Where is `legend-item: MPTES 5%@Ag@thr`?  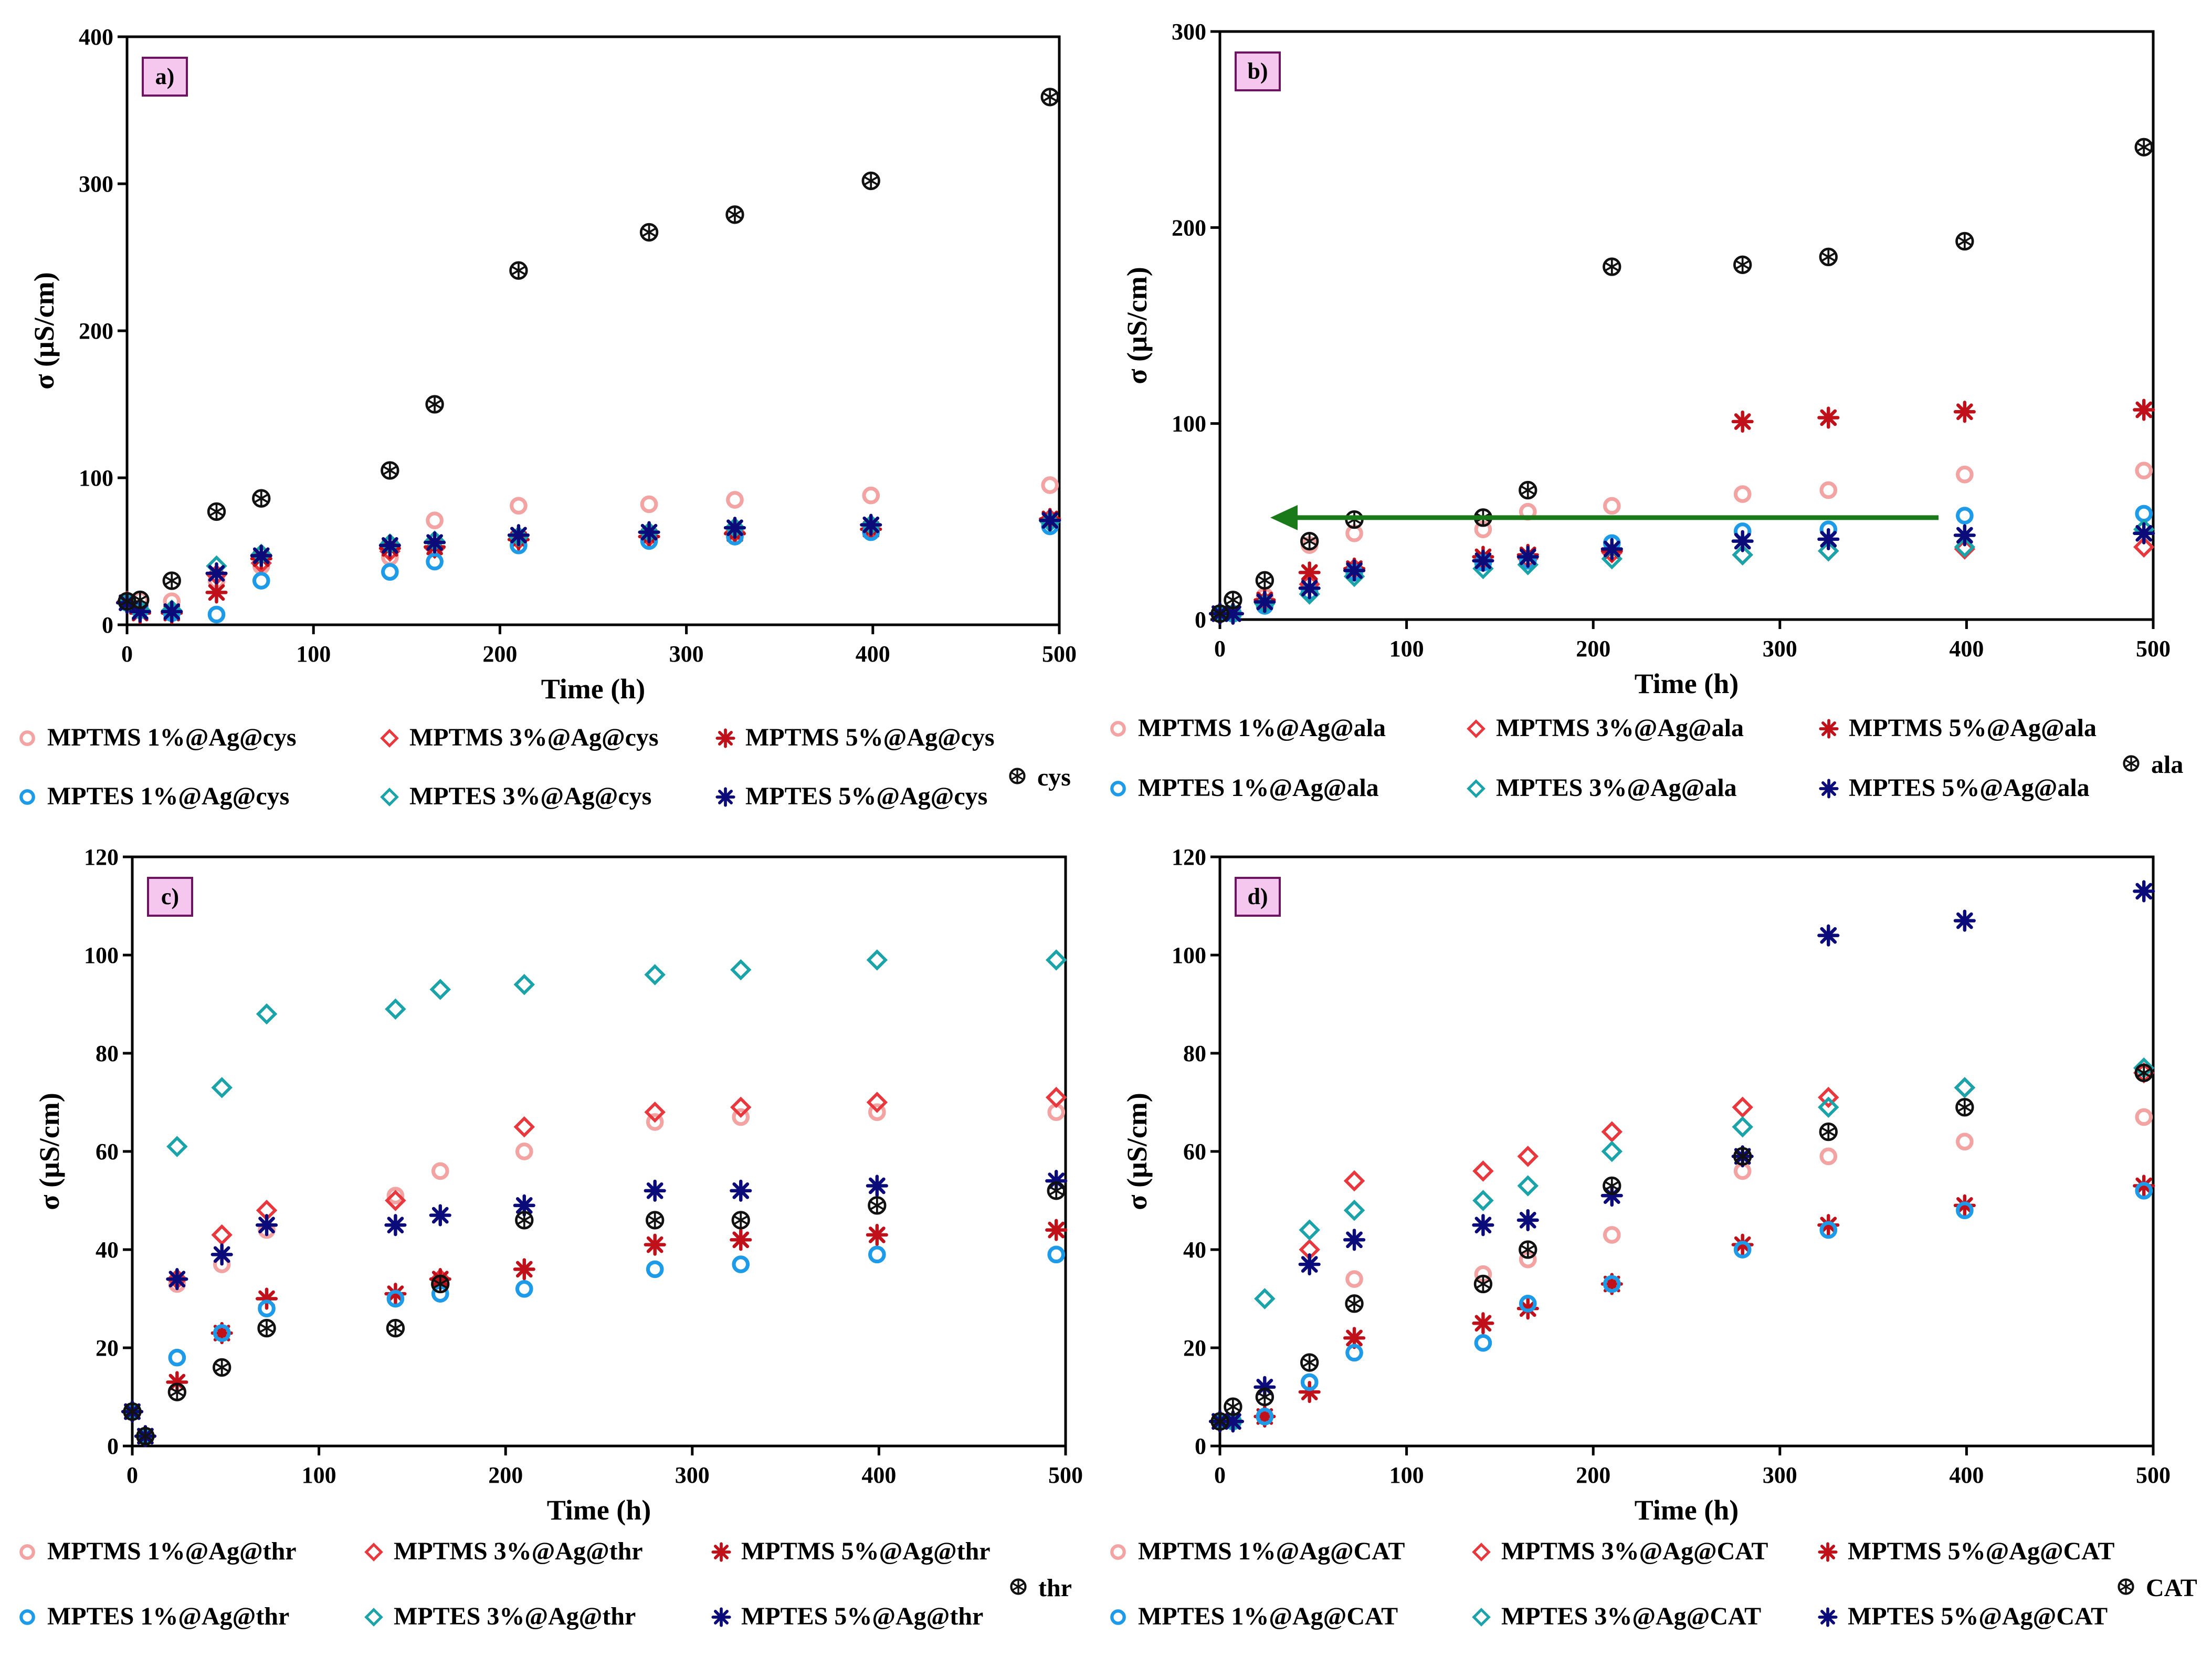 legend-item: MPTES 5%@Ag@thr is located at coordinates (847, 1616).